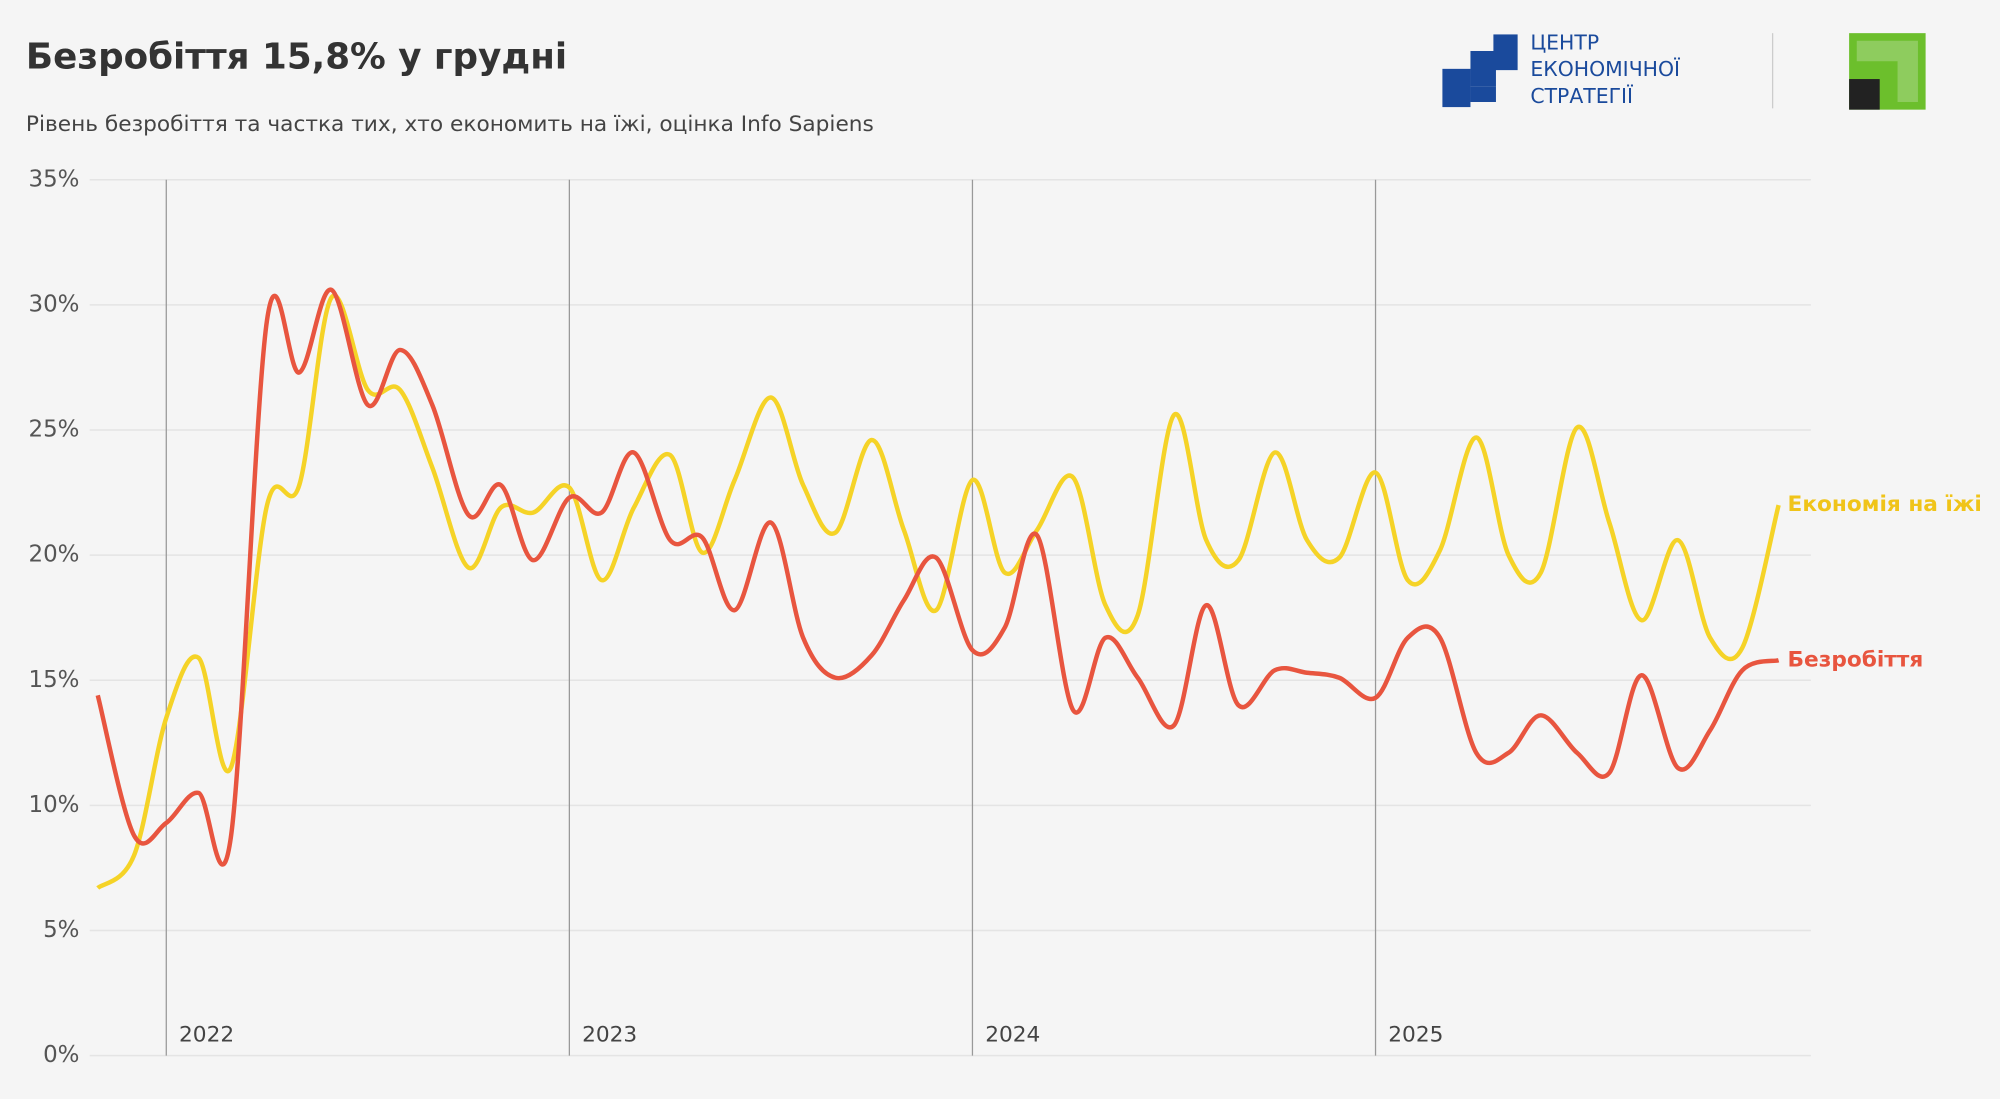  Describe the element at coordinates (296, 57) in the screenshot. I see `chart-title: Безробіття 15,8% у грудні` at that location.